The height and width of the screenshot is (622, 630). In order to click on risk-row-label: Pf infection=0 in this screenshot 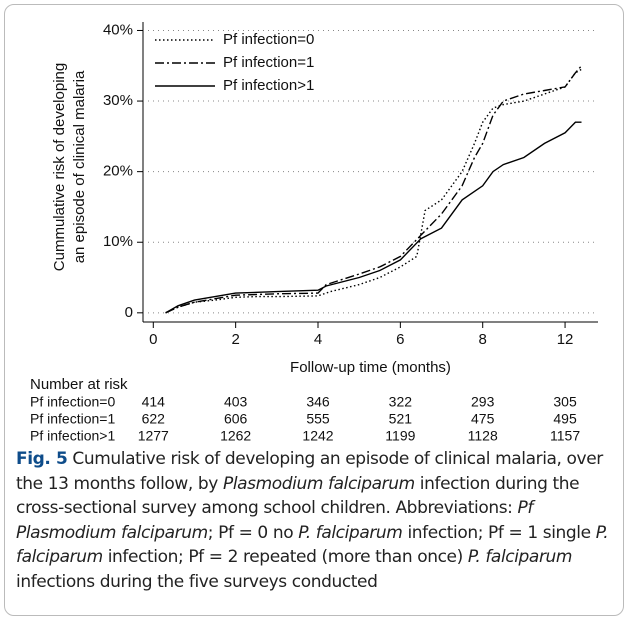, I will do `click(72, 402)`.